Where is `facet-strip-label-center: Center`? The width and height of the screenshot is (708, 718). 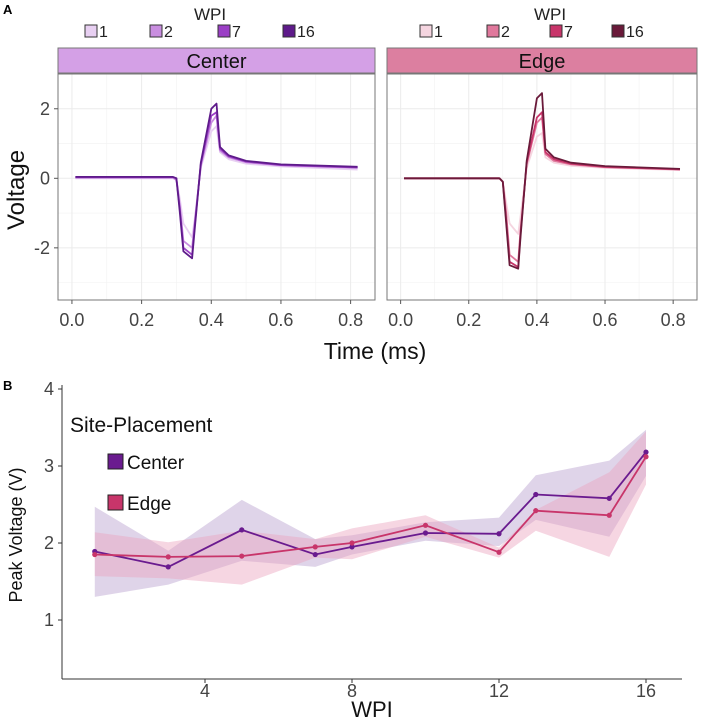 facet-strip-label-center: Center is located at coordinates (216, 62).